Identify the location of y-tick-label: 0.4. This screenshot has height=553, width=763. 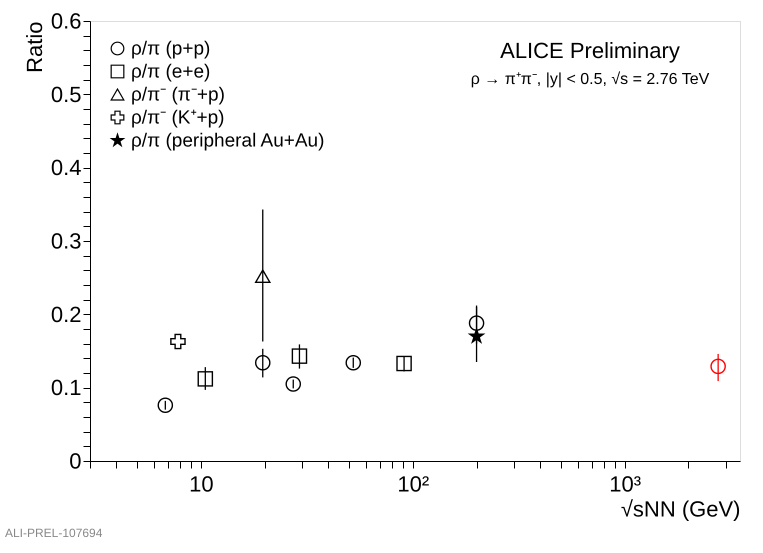
(66, 167).